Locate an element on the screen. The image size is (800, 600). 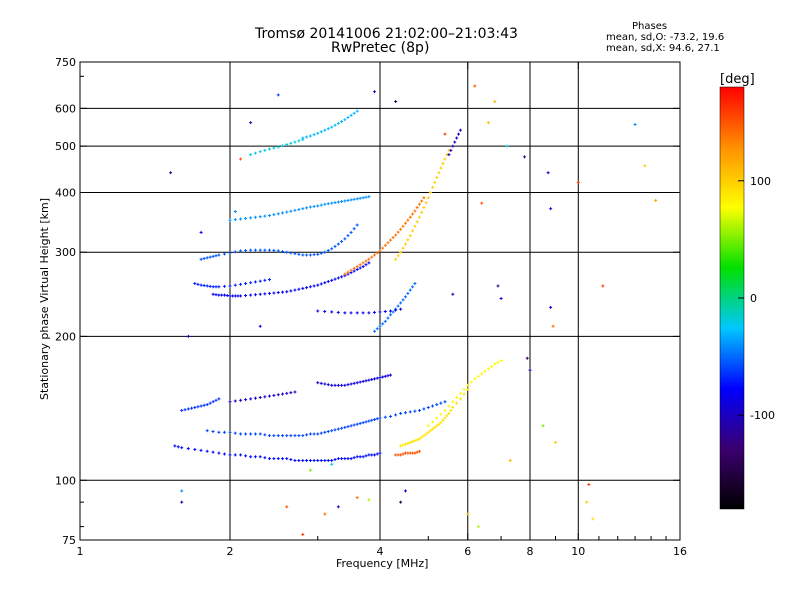
chart-subtitle: RwPretec (8p) is located at coordinates (380, 48).